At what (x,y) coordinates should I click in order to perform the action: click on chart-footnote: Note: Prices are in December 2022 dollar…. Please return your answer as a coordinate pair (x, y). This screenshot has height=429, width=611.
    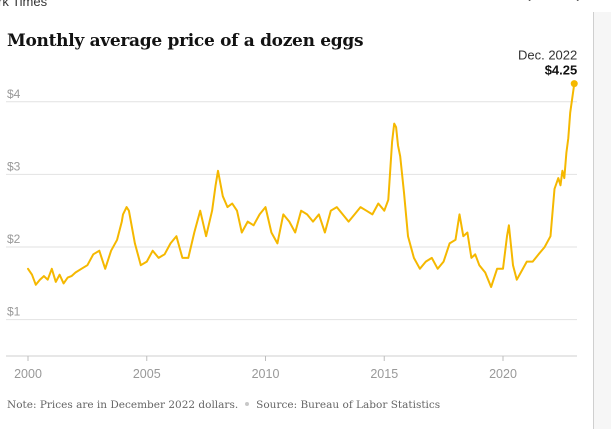
    Looking at the image, I should click on (223, 405).